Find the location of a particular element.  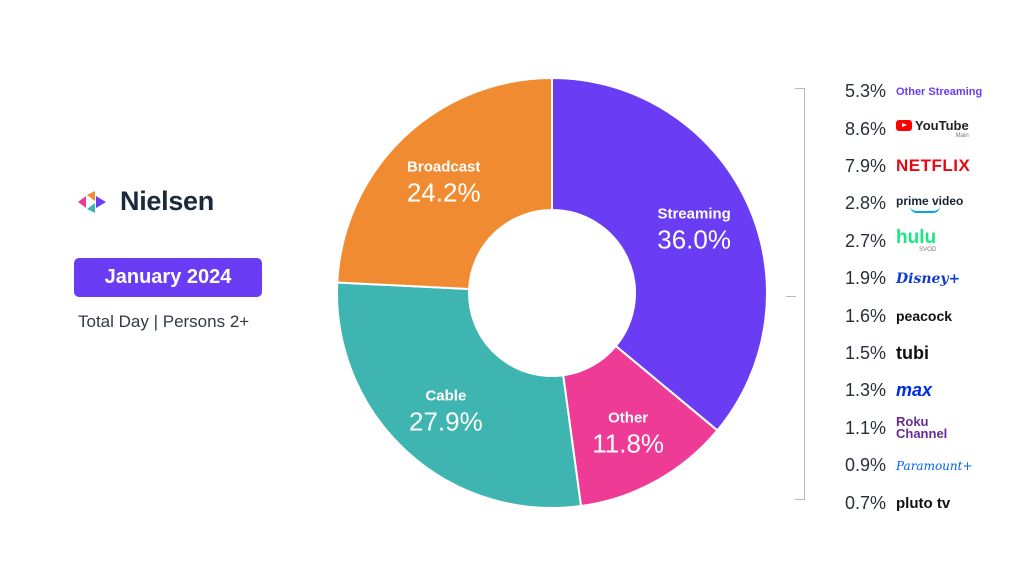

service-label: Other Streaming is located at coordinates (939, 91).